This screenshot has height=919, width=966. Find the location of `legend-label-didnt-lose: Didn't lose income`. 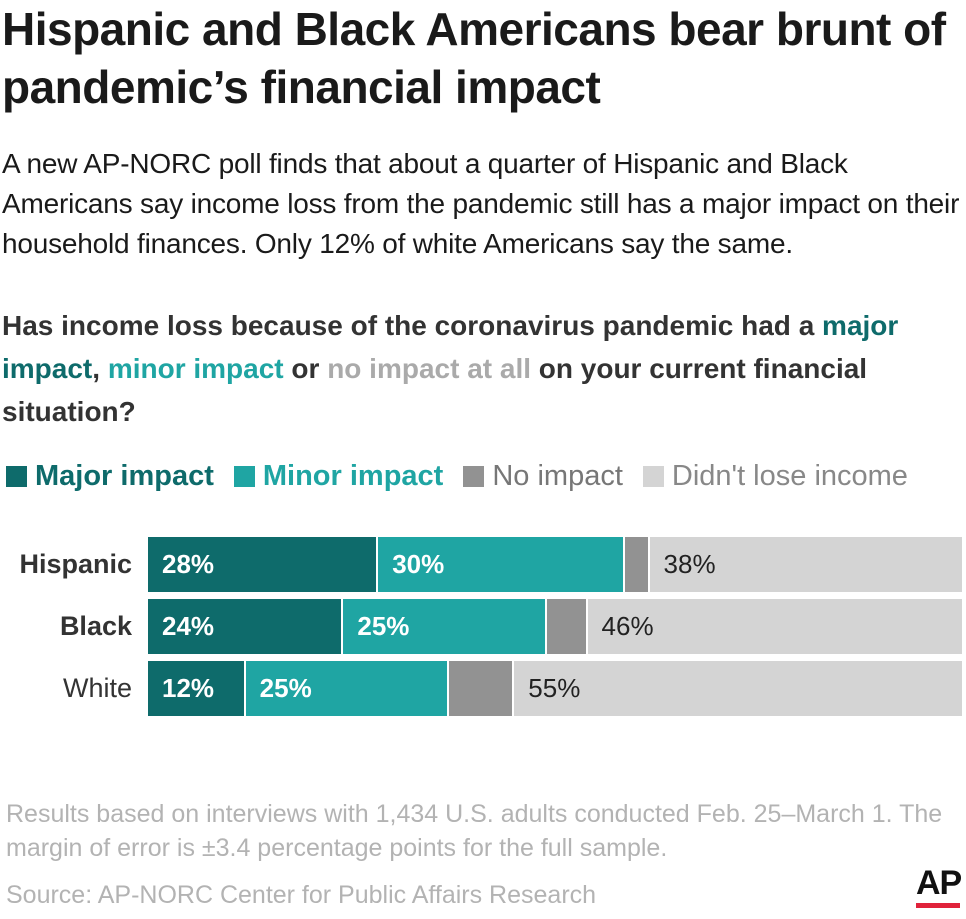

legend-label-didnt-lose: Didn't lose income is located at coordinates (789, 475).